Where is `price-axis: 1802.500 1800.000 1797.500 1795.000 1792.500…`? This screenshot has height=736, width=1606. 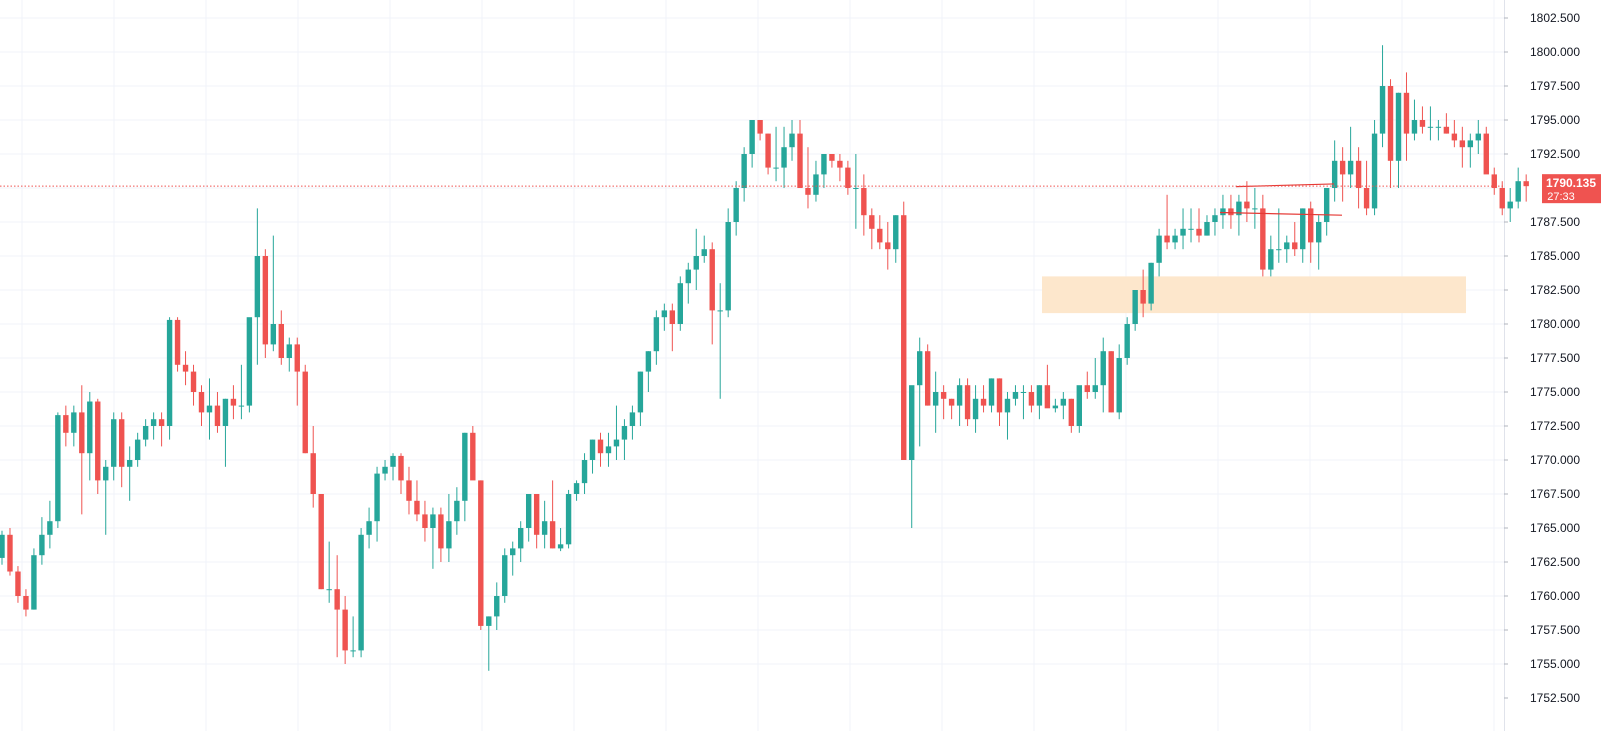
price-axis: 1802.500 1800.000 1797.500 1795.000 1792.500… is located at coordinates (1542, 358).